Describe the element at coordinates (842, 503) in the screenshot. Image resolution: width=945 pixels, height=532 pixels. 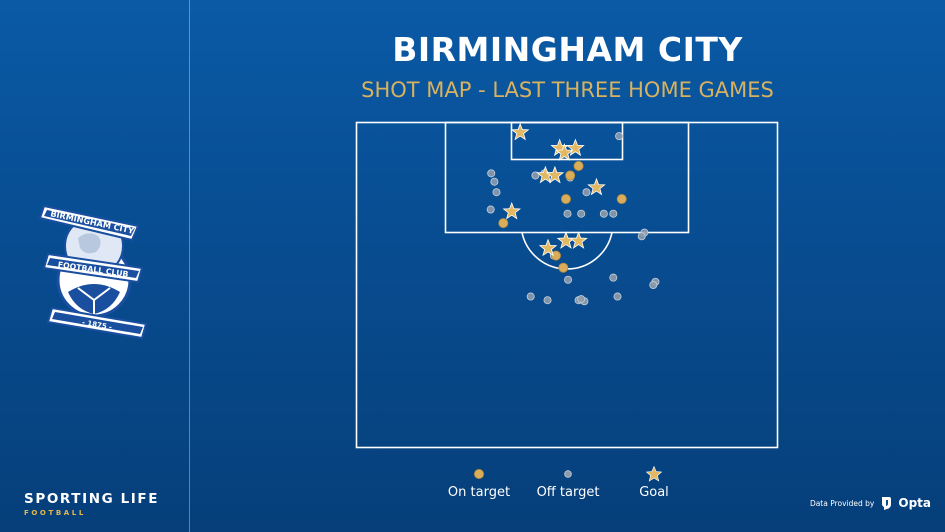
I see `provided-by-text: Data Provided by` at that location.